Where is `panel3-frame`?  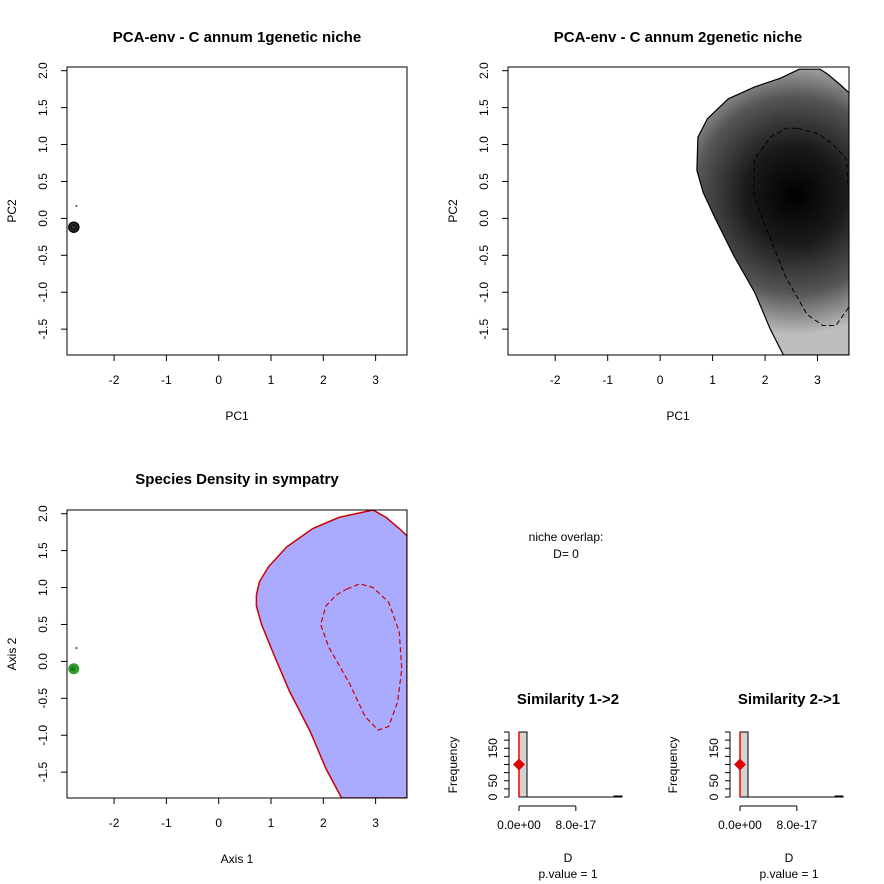 panel3-frame is located at coordinates (237, 654).